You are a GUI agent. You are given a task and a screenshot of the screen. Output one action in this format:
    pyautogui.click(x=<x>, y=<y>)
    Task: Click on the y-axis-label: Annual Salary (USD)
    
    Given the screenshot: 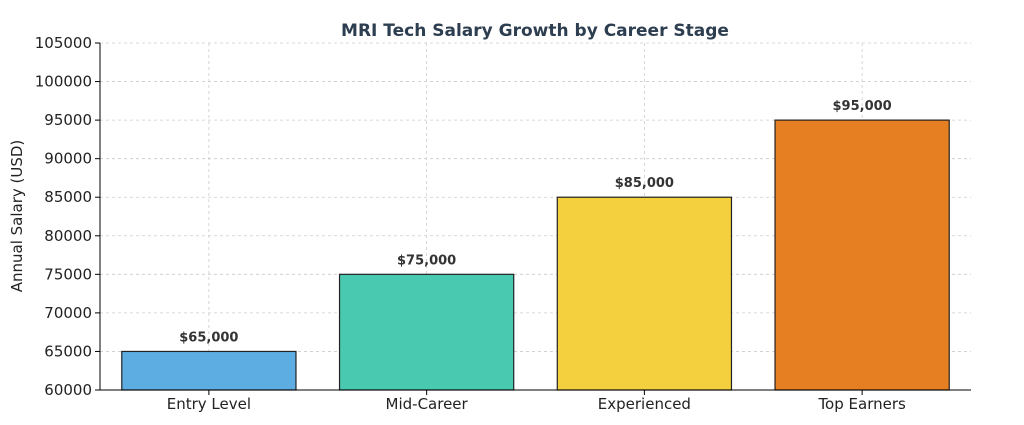 What is the action you would take?
    pyautogui.click(x=17, y=216)
    